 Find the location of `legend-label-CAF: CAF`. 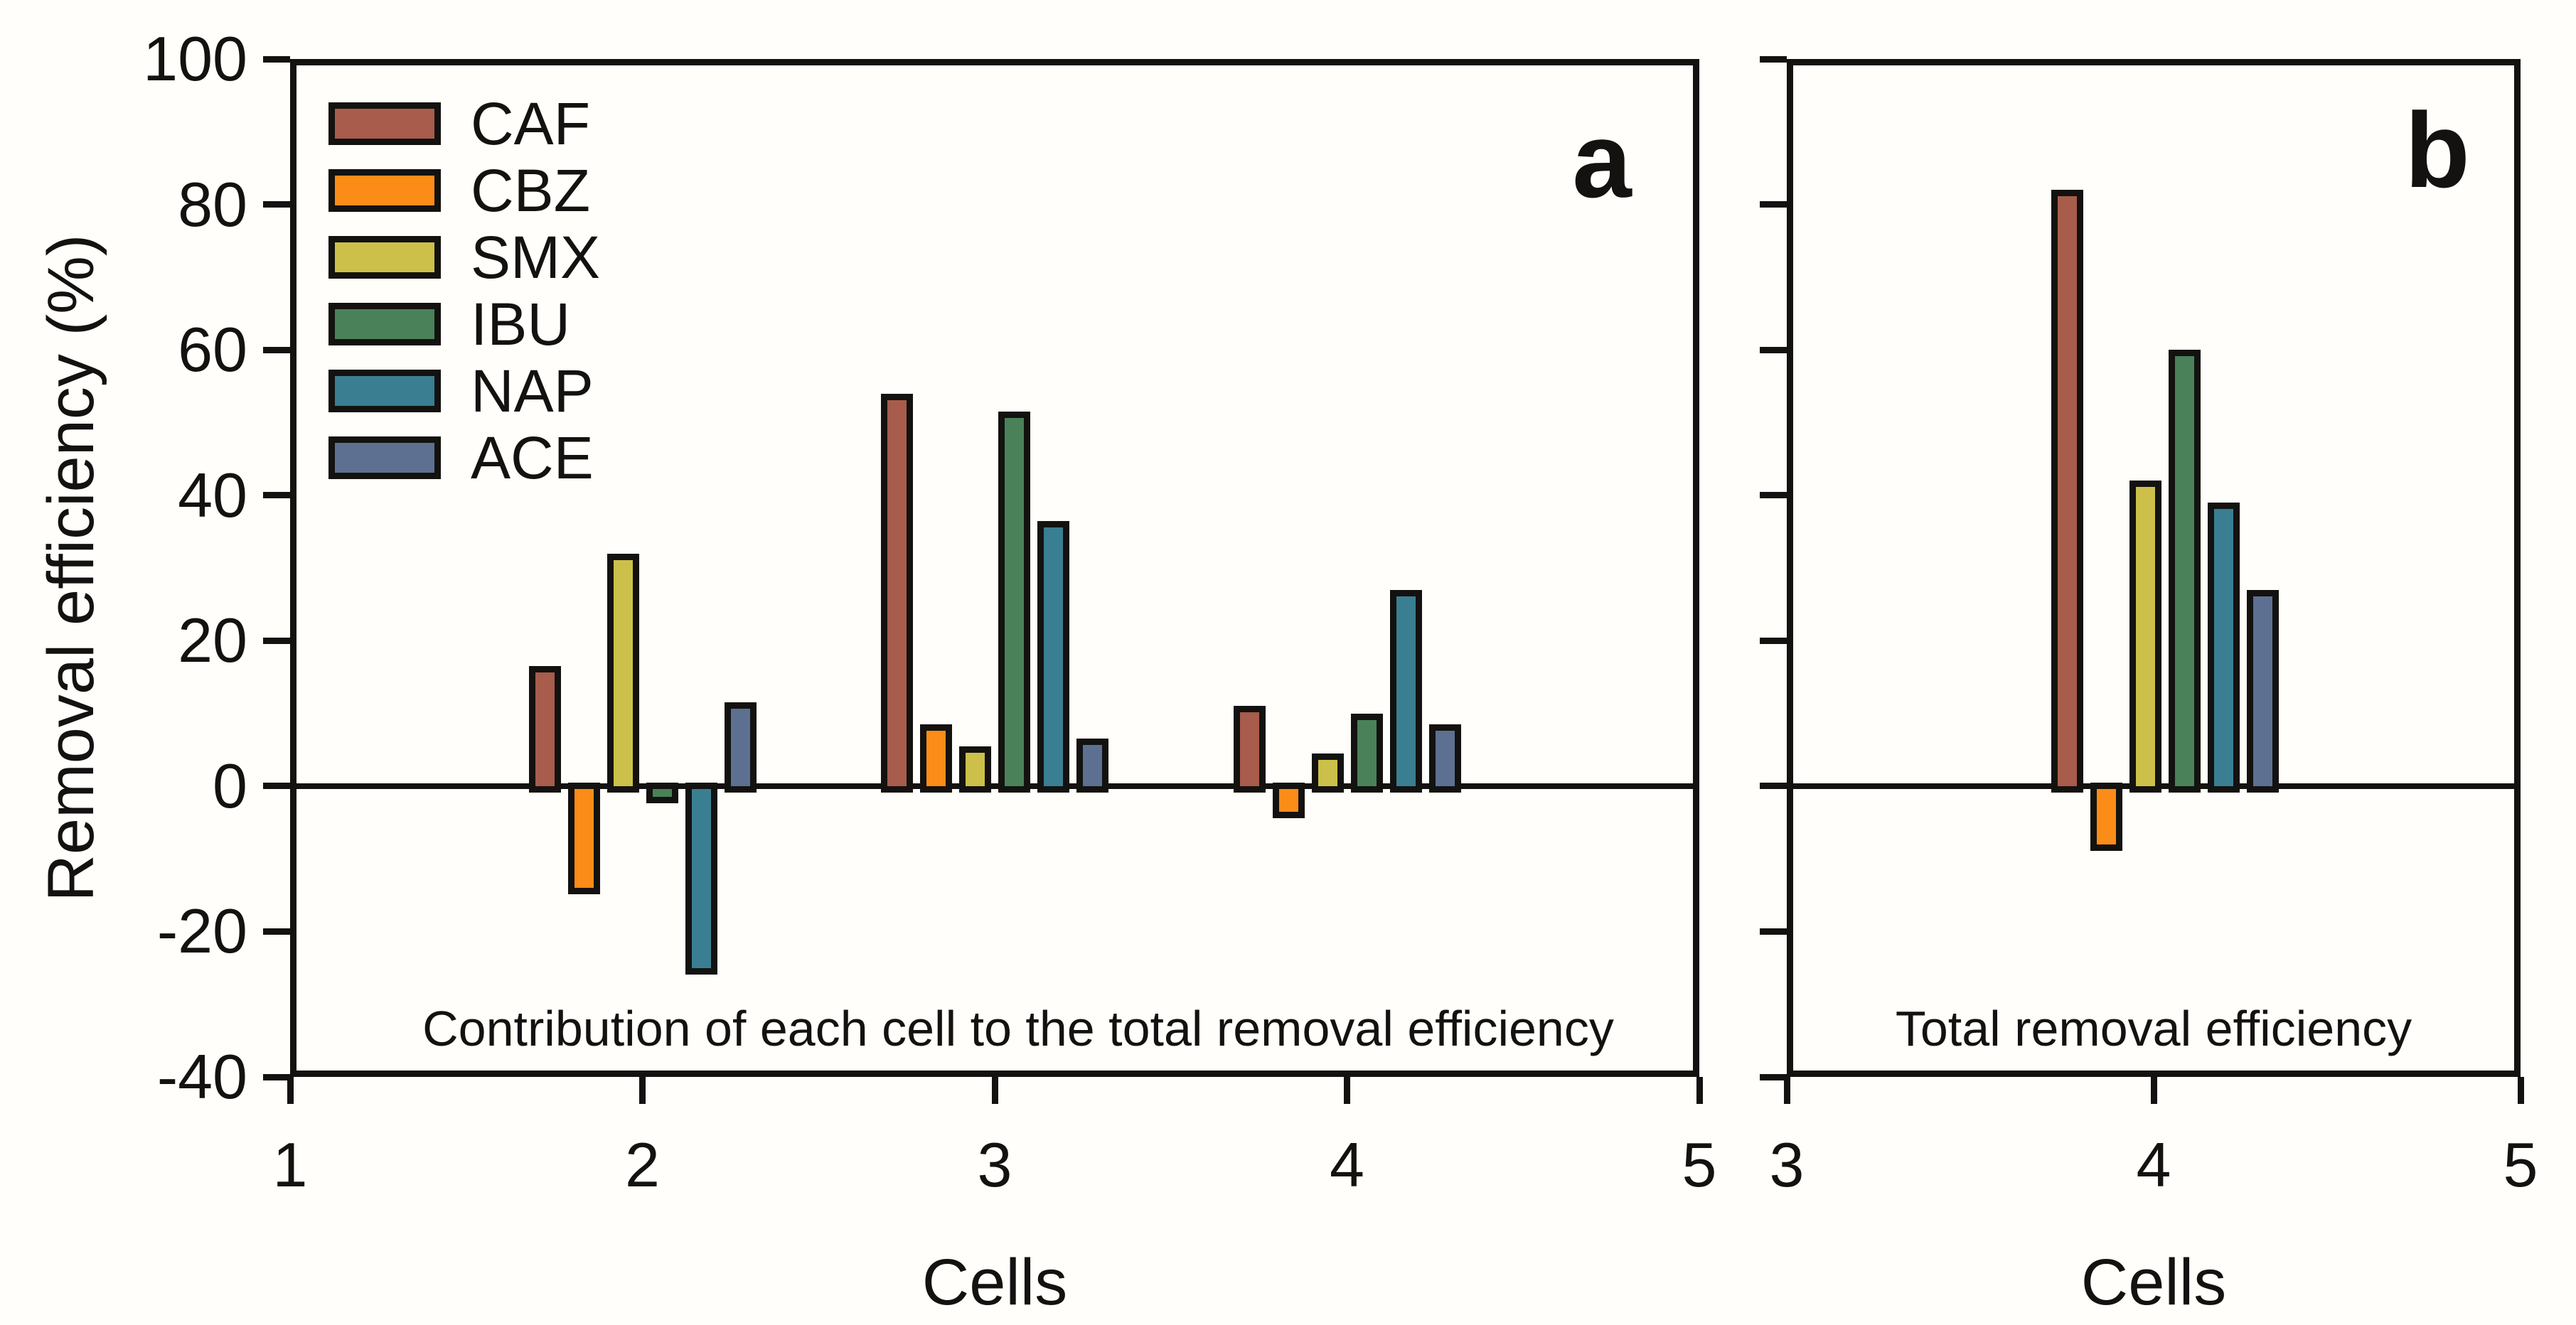

legend-label-CAF: CAF is located at coordinates (530, 123).